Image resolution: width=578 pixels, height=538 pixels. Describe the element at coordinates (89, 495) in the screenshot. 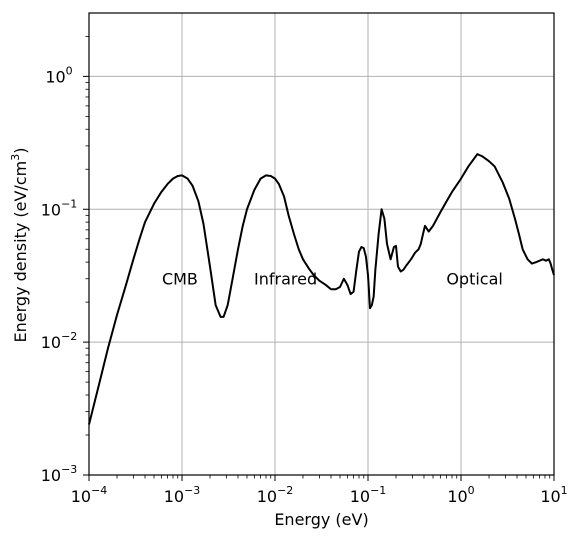

I see `x-tick-label: 10⁻⁴` at that location.